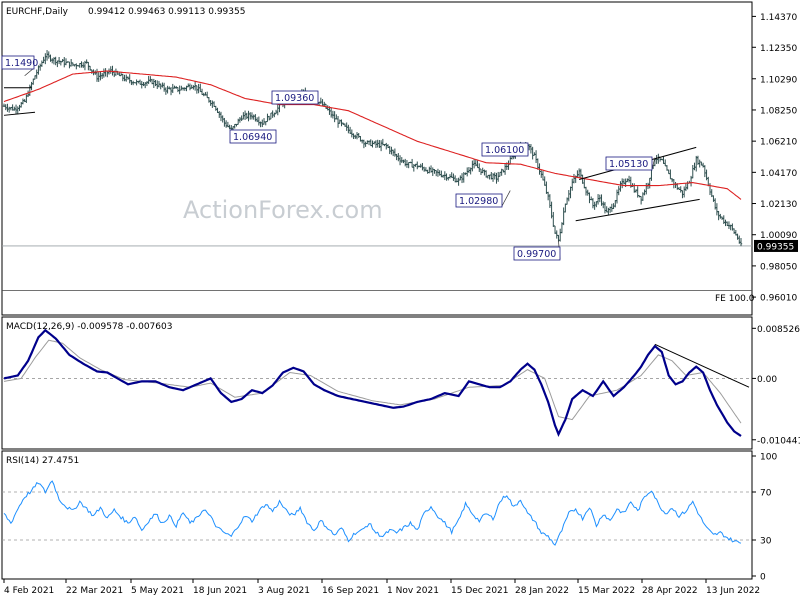  I want to click on price-header-ohlc: 0.99412 0.99463 0.99113 0.99355, so click(166, 12).